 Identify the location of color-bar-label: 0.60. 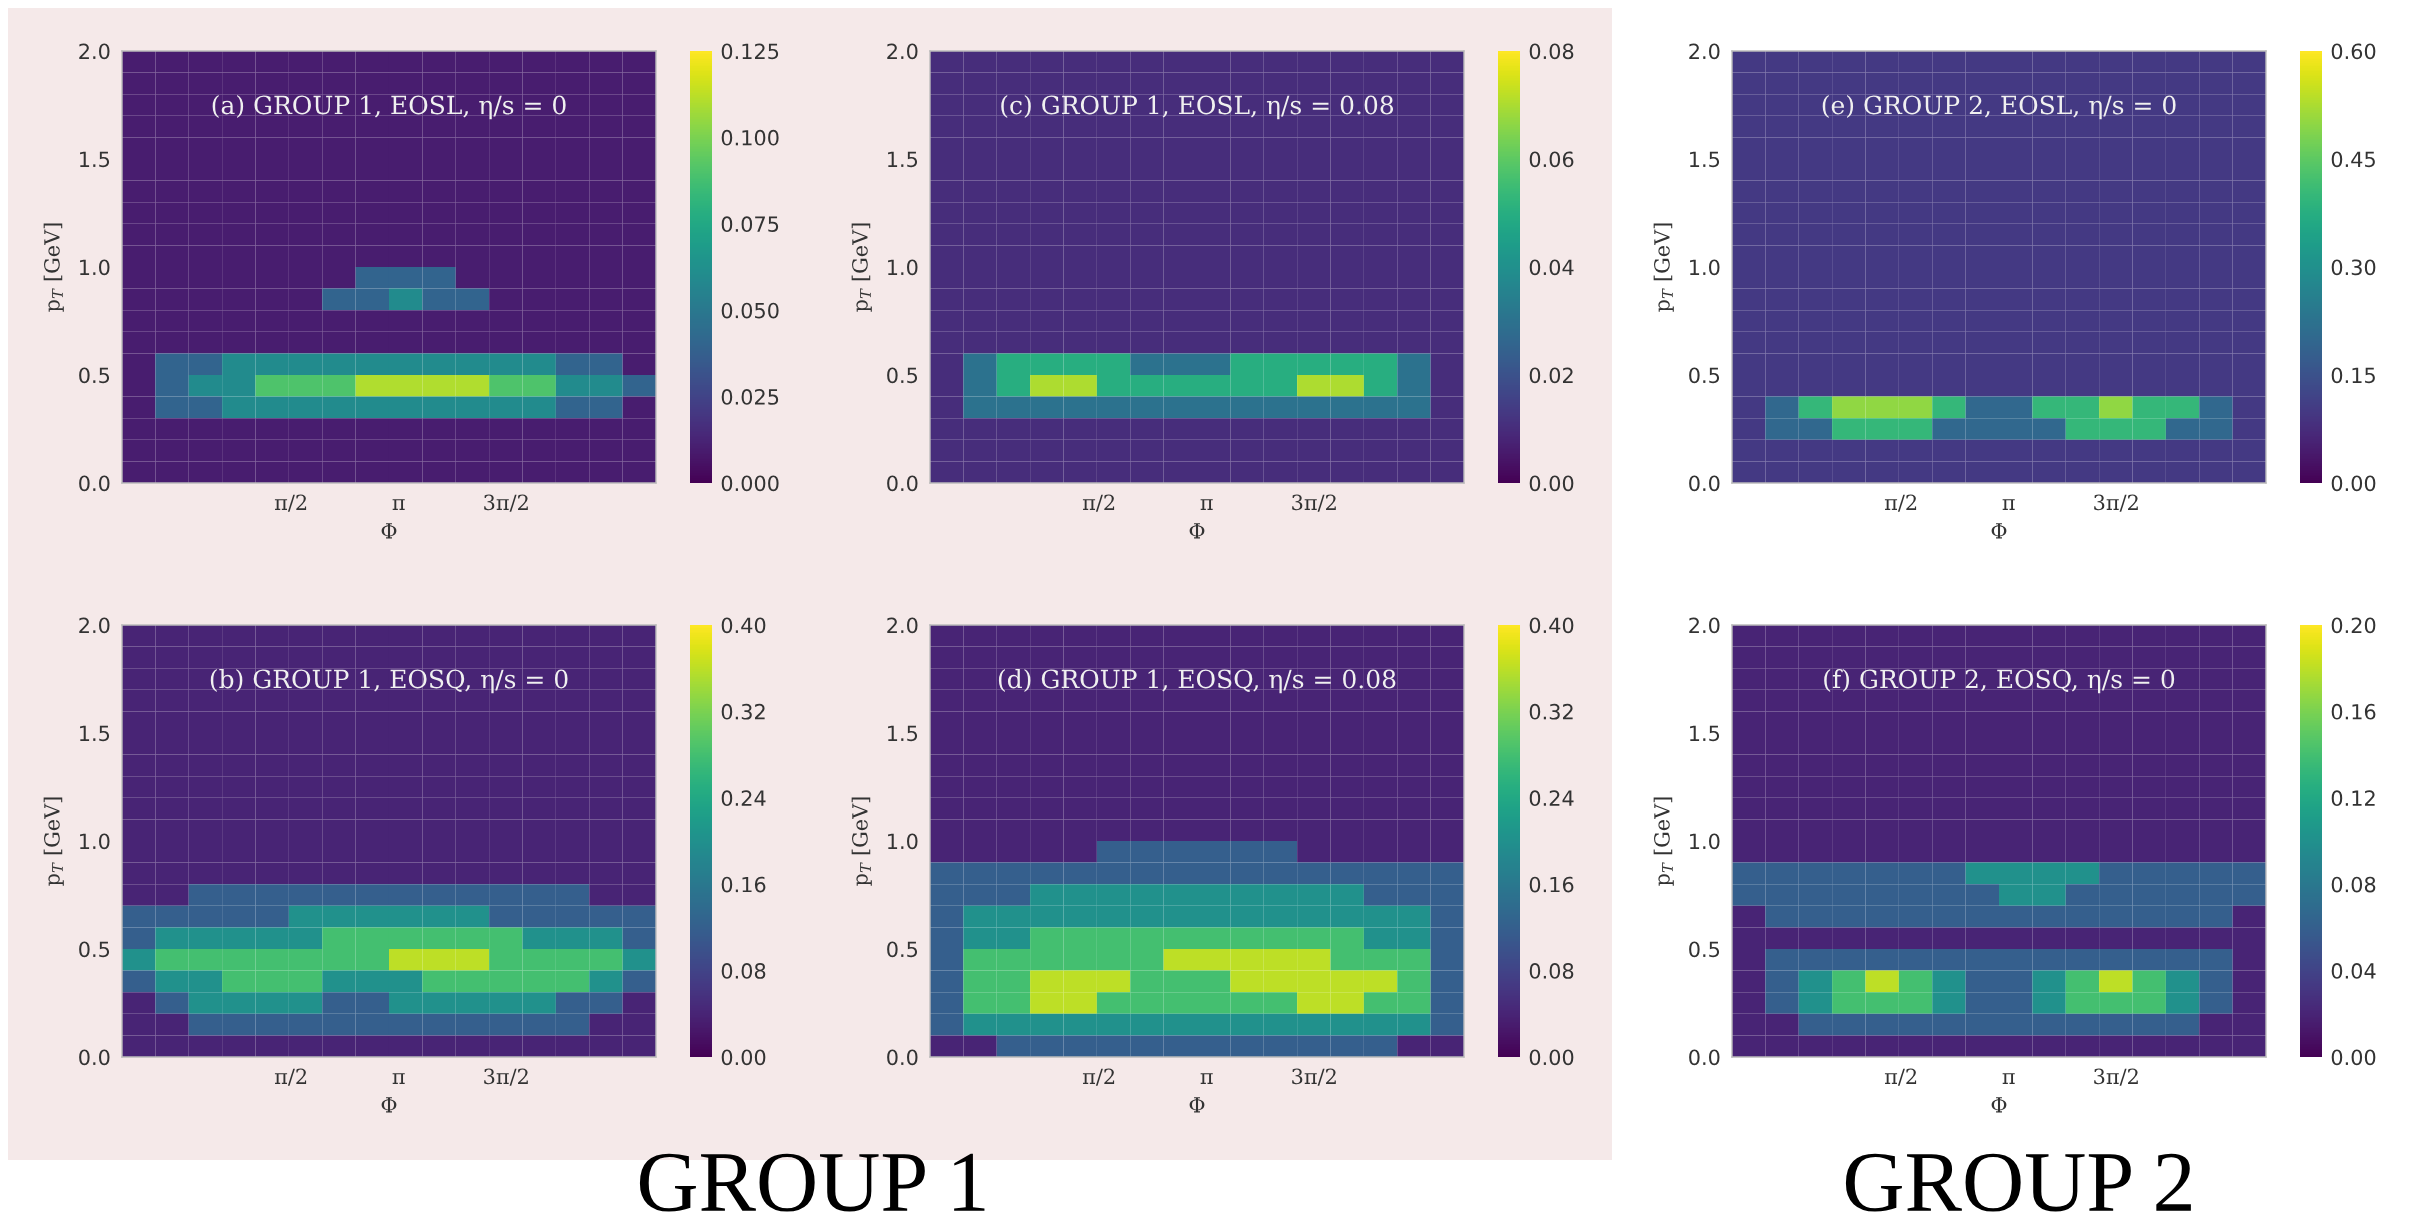
(2353, 51).